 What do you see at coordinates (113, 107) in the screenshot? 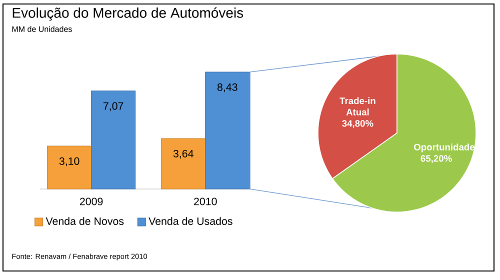
I see `data-label: 7,07` at bounding box center [113, 107].